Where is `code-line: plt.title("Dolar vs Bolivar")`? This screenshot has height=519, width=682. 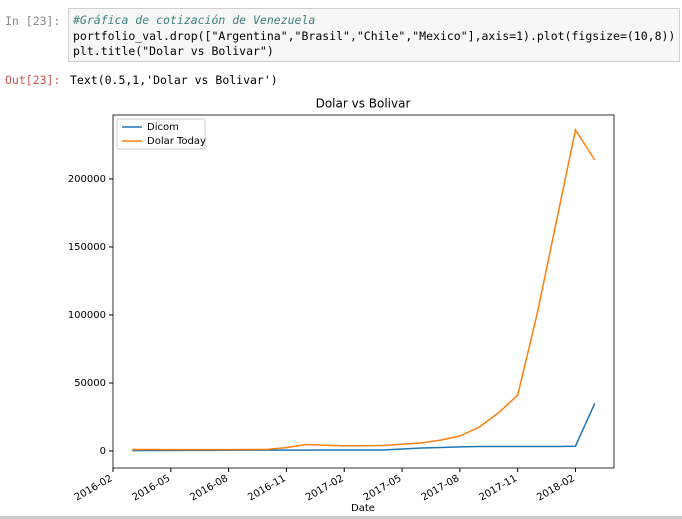 code-line: plt.title("Dolar vs Bolivar") is located at coordinates (173, 51).